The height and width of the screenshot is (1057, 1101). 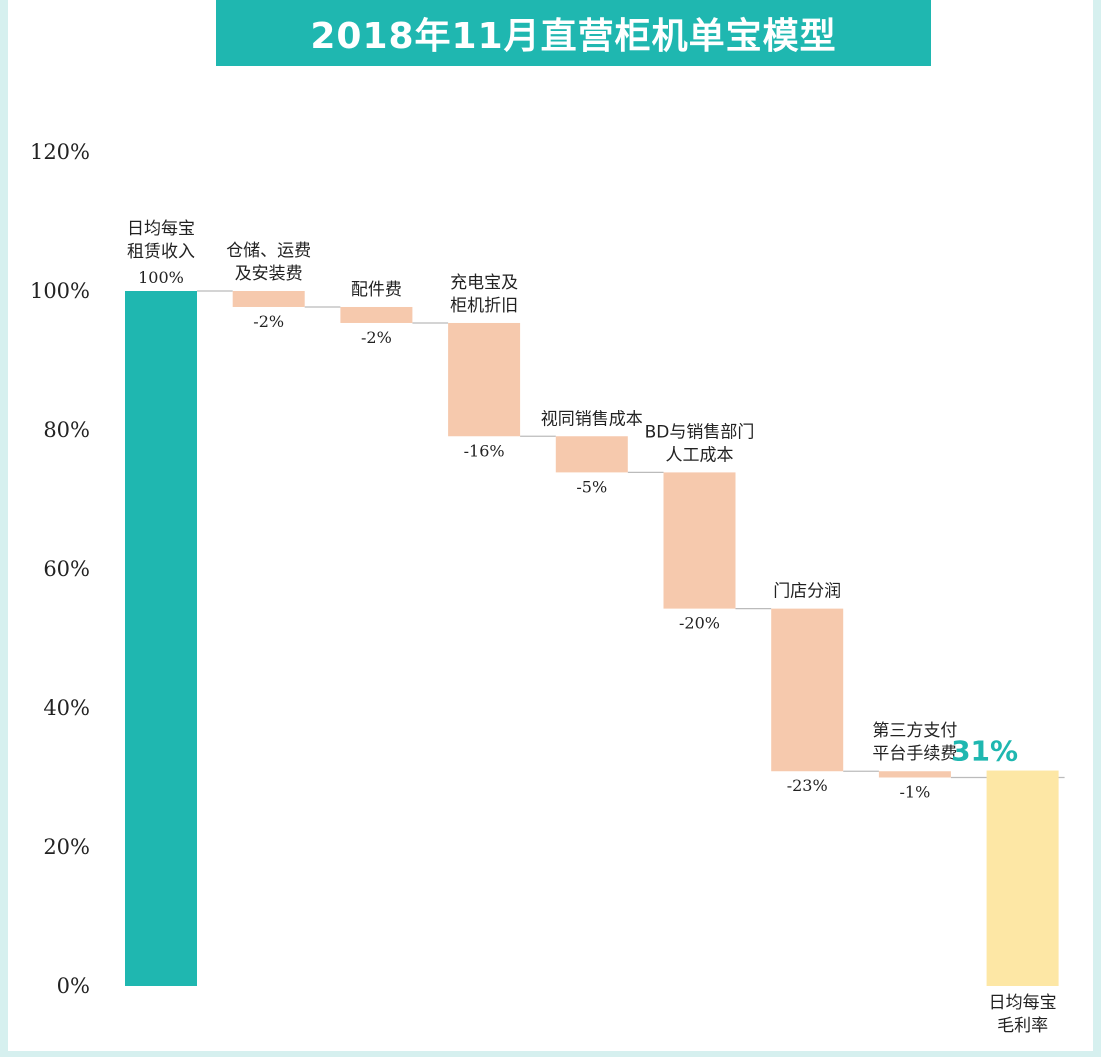 I want to click on category-label: 第三方支付平台手续费, so click(x=914, y=742).